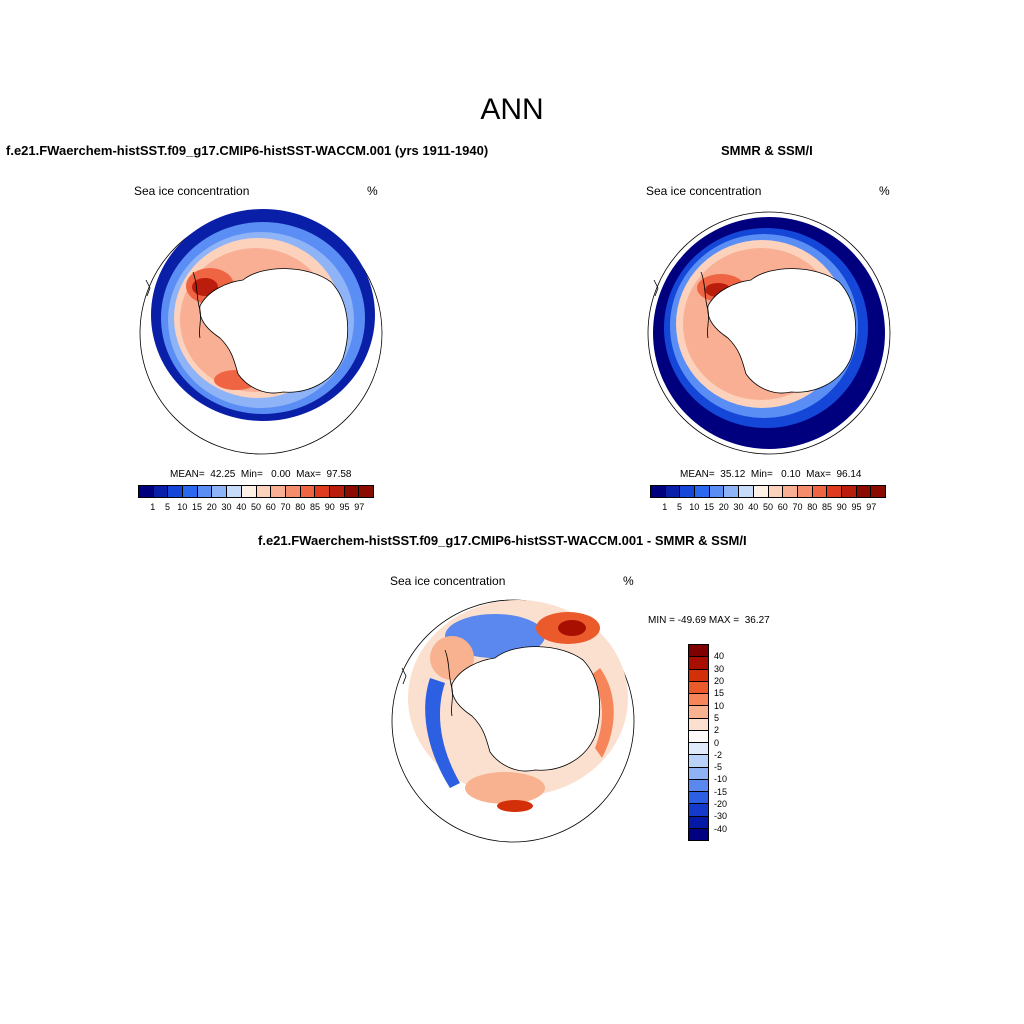  I want to click on diff-weddell-positive, so click(452, 658).